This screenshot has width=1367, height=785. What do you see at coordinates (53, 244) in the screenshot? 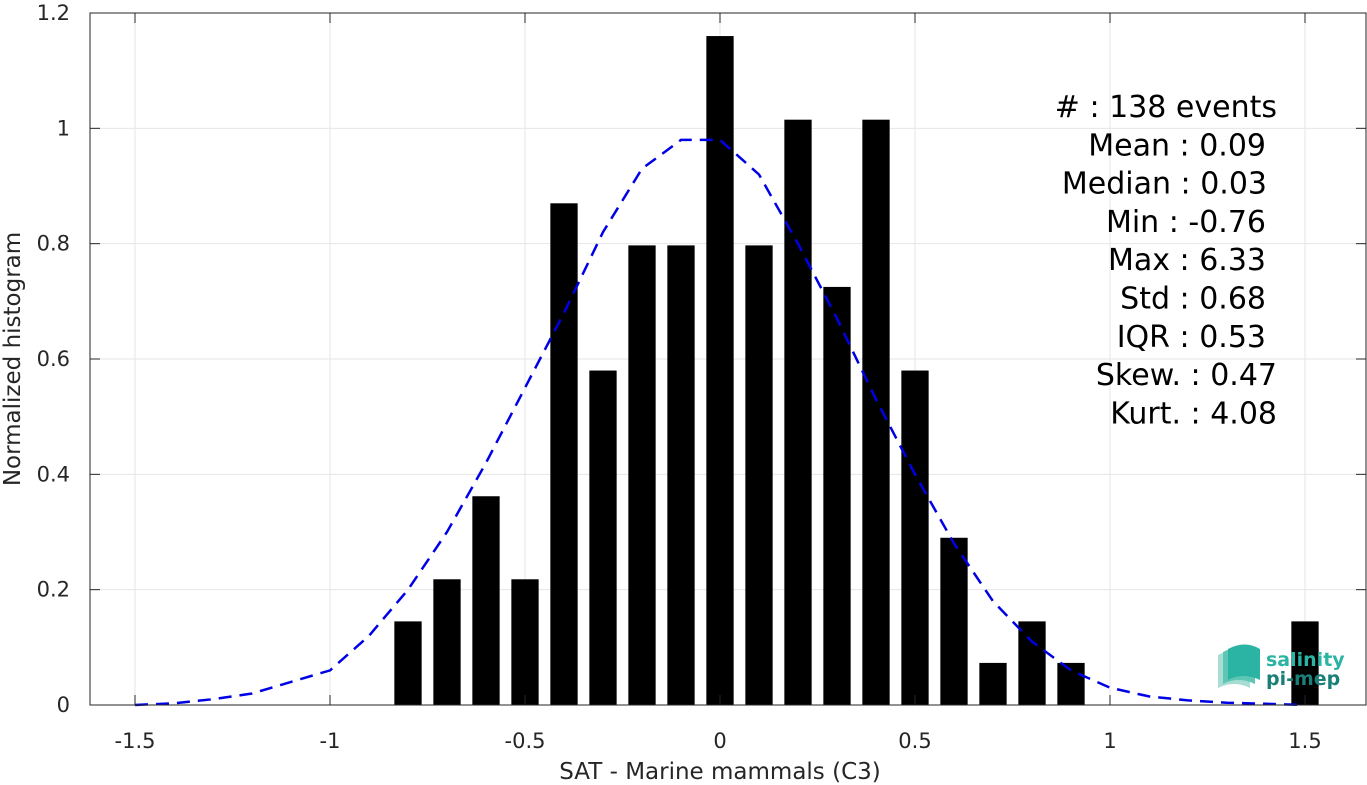
I see `y-tick-label: 0.8` at bounding box center [53, 244].